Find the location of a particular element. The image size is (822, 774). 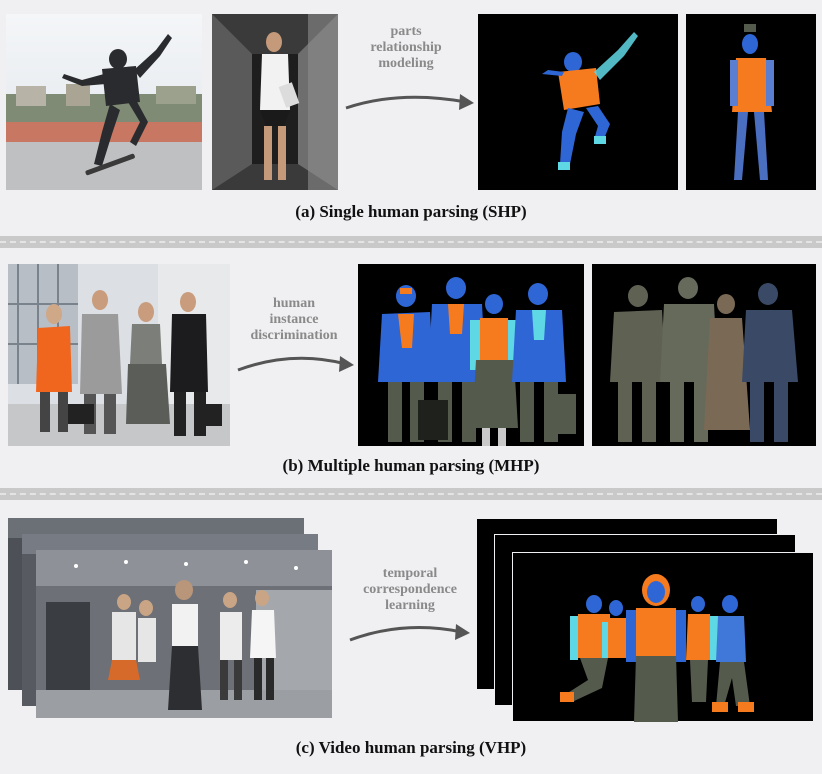

arrow-label-line: correspondence is located at coordinates (410, 589).